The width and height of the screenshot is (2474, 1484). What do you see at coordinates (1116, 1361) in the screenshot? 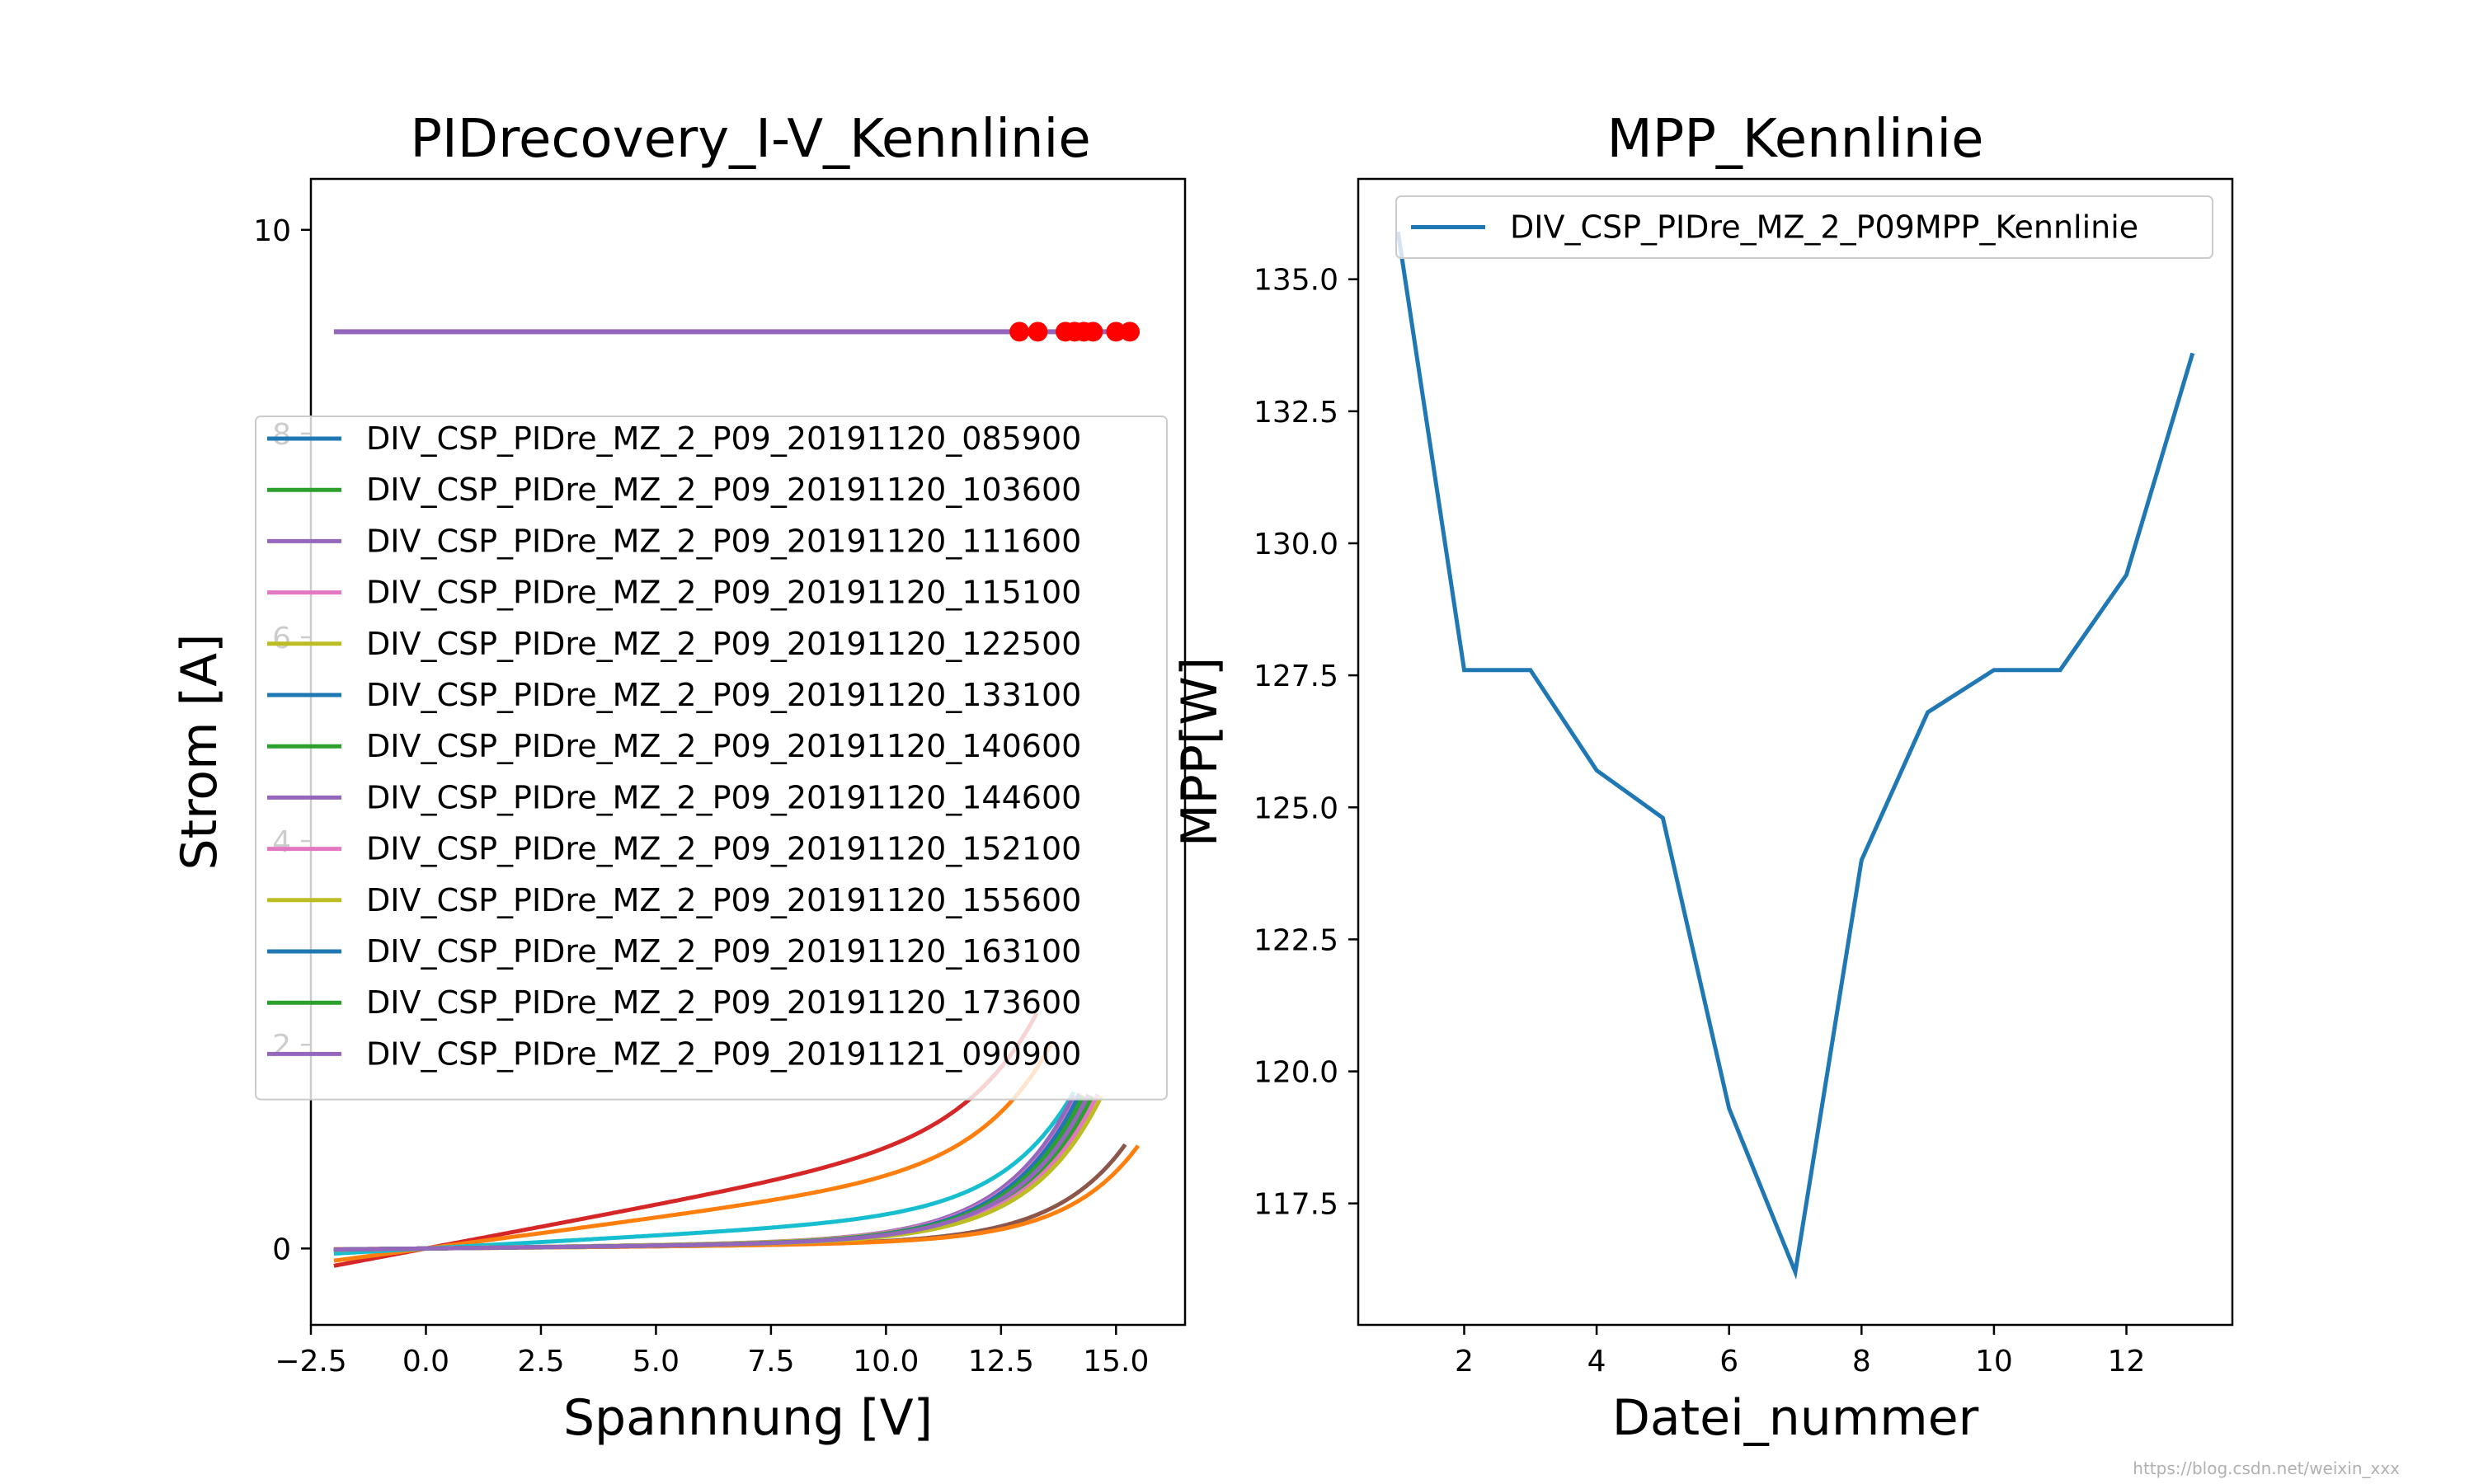
I see `iv-xtick-label-7: 15.0` at bounding box center [1116, 1361].